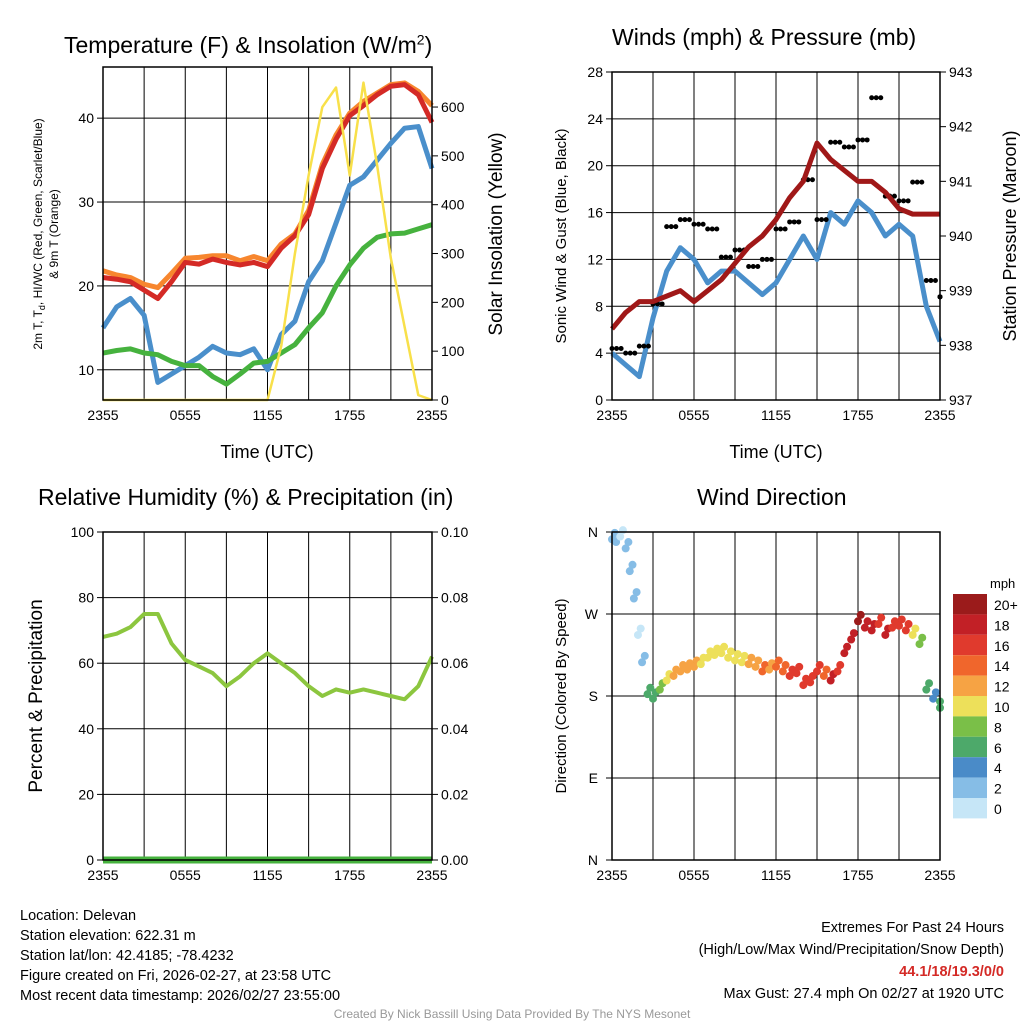 This screenshot has width=1024, height=1024. I want to click on colorbar-tick-label: 10, so click(1002, 707).